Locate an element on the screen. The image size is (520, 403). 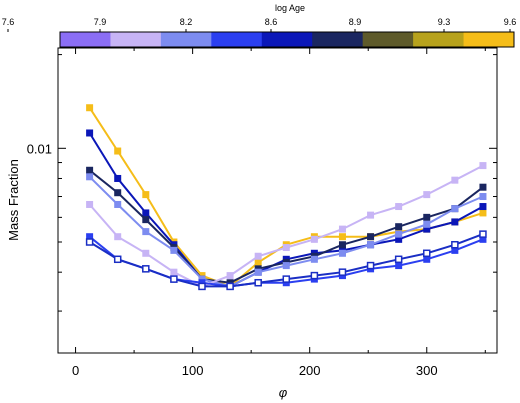
colorbar-frame is located at coordinates (287, 39).